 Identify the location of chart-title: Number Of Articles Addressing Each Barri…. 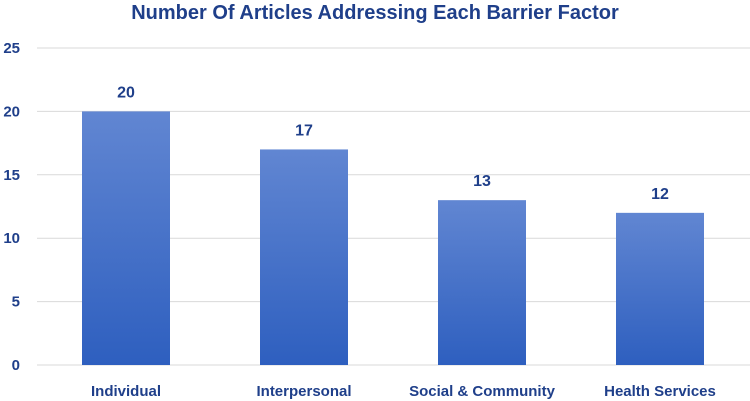
(375, 13).